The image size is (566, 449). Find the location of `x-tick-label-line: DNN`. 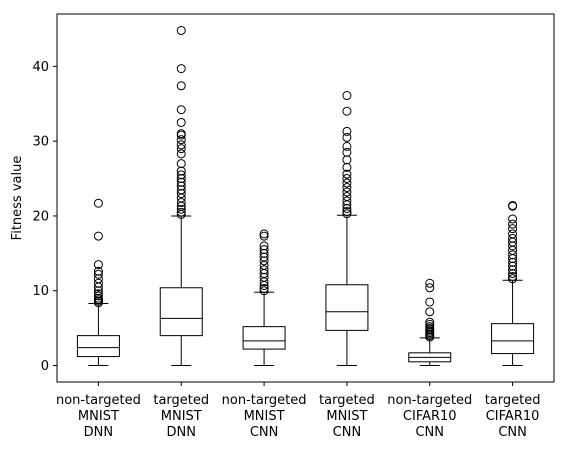

x-tick-label-line: DNN is located at coordinates (181, 432).